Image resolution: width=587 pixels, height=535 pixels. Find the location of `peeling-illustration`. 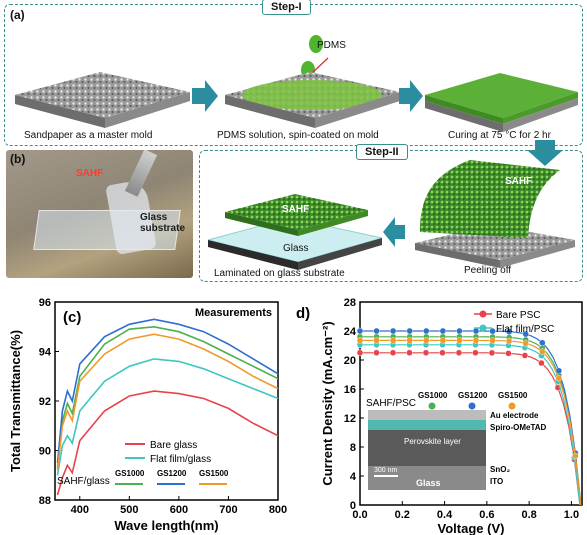

peeling-illustration is located at coordinates (495, 214).